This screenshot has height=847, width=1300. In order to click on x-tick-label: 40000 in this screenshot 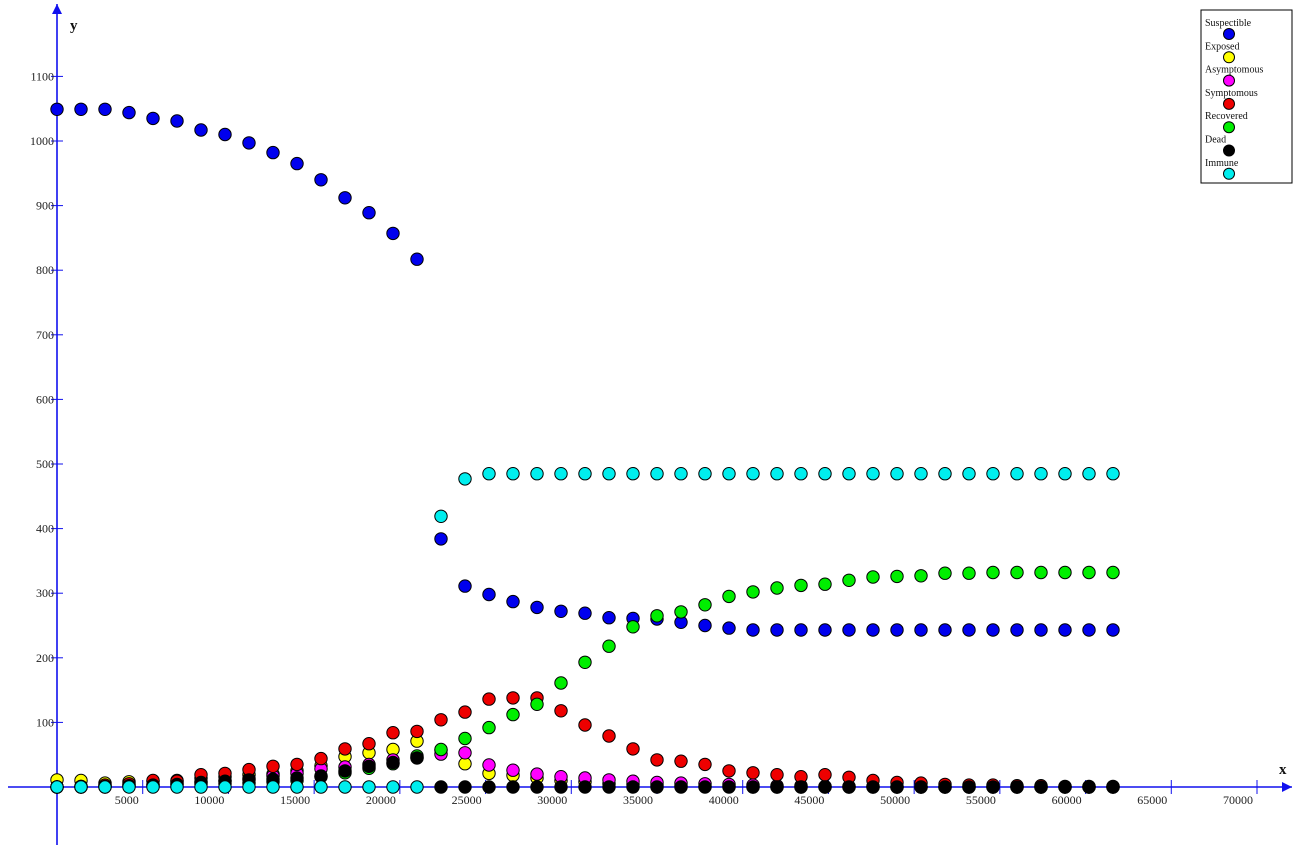, I will do `click(724, 800)`.